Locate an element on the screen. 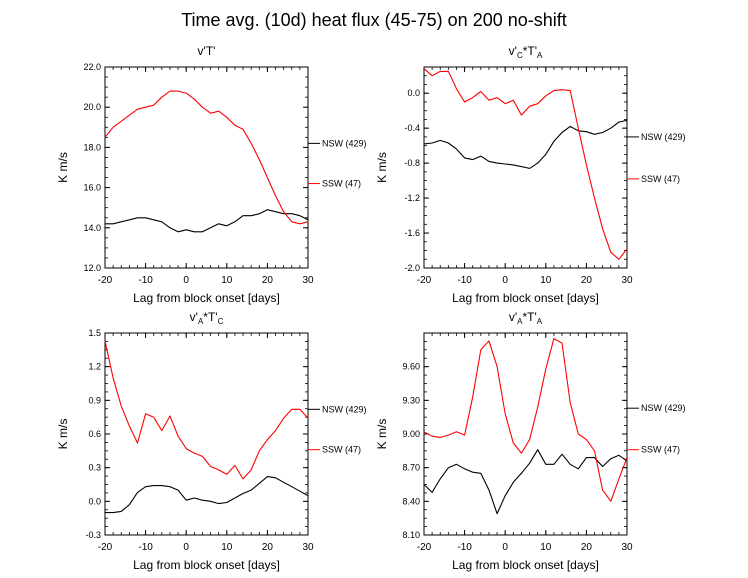 This screenshot has width=748, height=578. panel-title: v'T' is located at coordinates (207, 51).